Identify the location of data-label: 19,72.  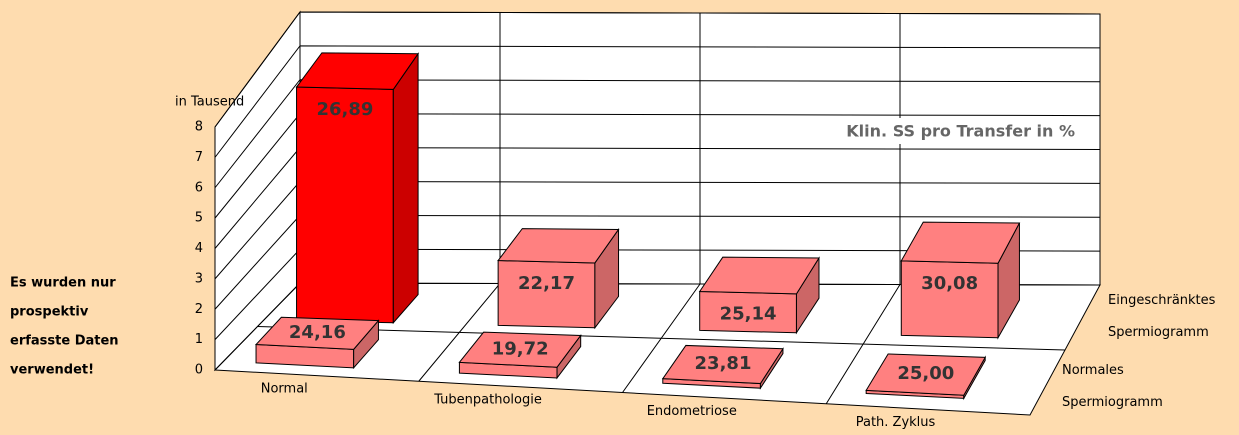
(520, 348).